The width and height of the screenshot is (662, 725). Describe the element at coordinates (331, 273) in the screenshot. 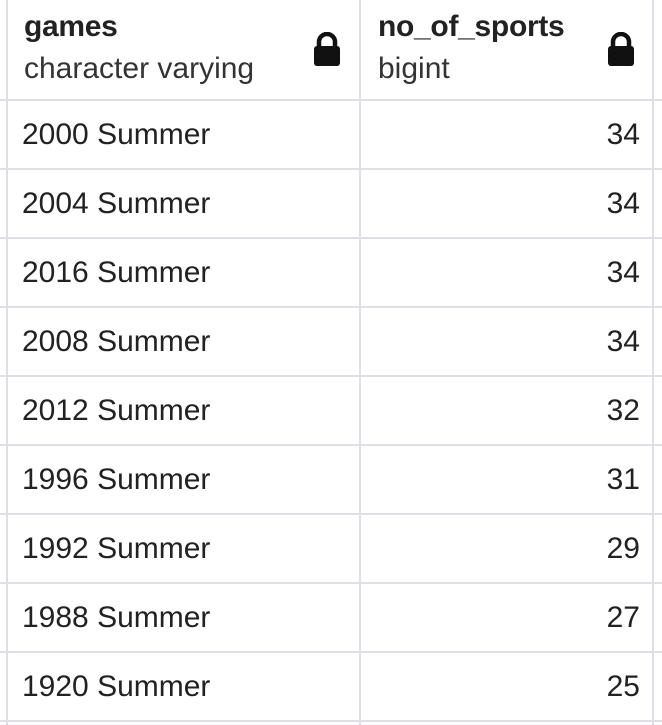

I see `table-row: 2016 Summer 34` at that location.